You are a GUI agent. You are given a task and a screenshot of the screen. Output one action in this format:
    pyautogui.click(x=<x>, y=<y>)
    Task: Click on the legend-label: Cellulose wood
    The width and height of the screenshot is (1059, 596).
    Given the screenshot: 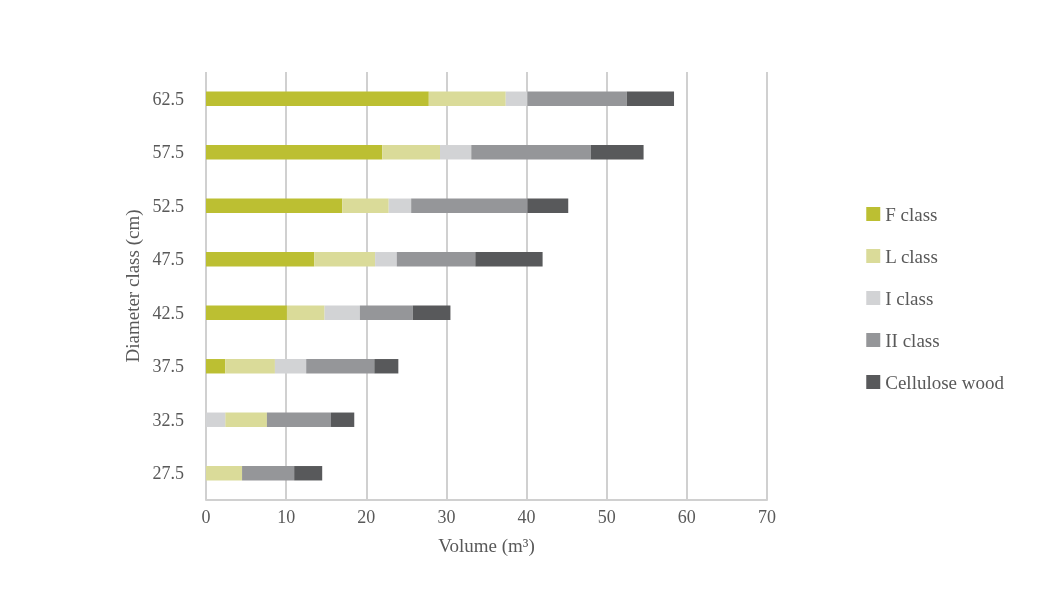 What is the action you would take?
    pyautogui.click(x=945, y=382)
    